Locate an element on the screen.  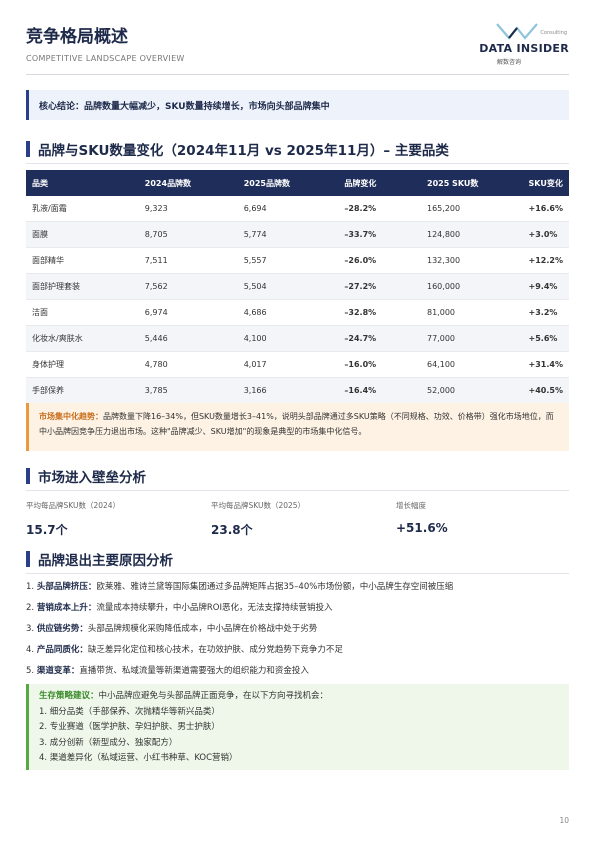
conclusion-box: 核心结论：品牌数量大幅减少，SKU数量持续增长，市场向头部品牌集中 is located at coordinates (297, 105).